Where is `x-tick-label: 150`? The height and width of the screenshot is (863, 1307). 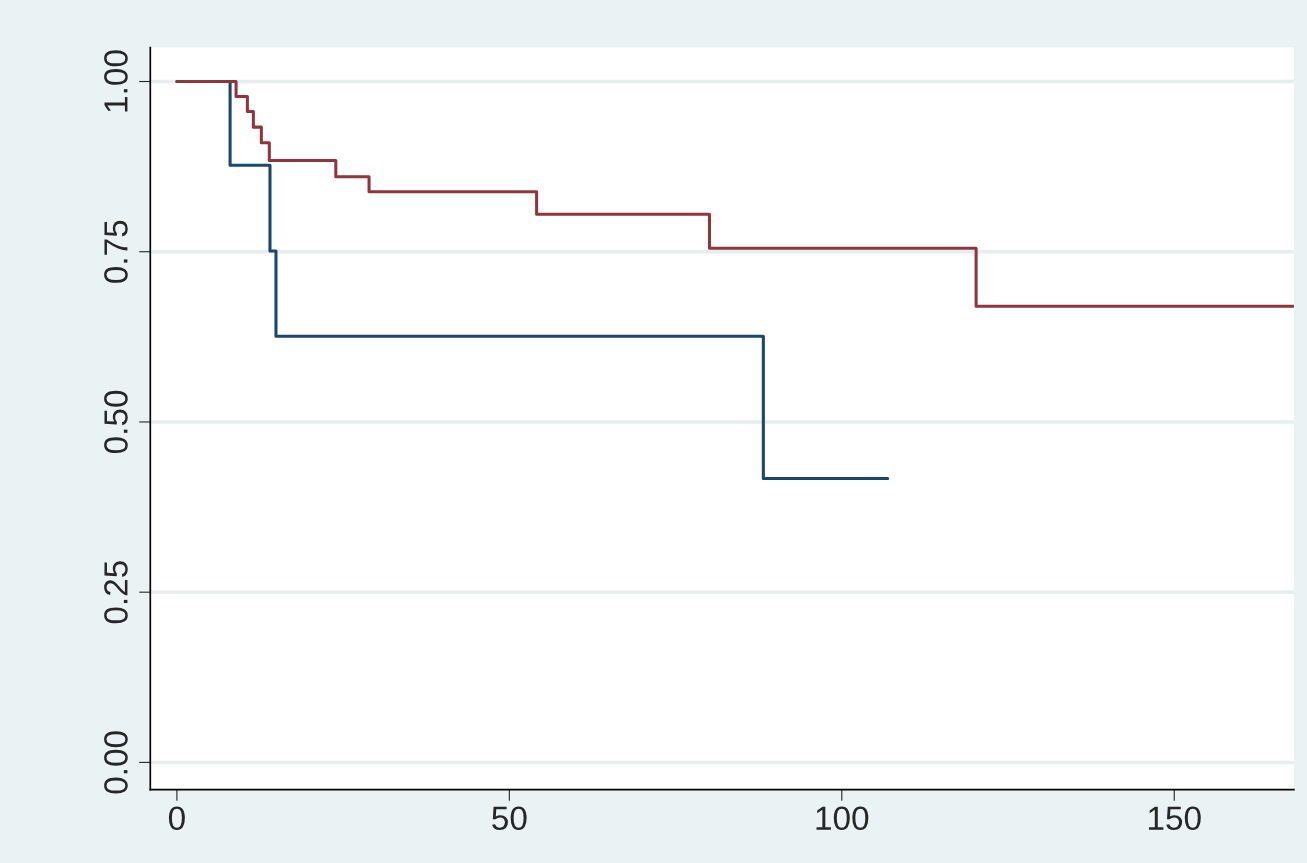
x-tick-label: 150 is located at coordinates (1174, 818).